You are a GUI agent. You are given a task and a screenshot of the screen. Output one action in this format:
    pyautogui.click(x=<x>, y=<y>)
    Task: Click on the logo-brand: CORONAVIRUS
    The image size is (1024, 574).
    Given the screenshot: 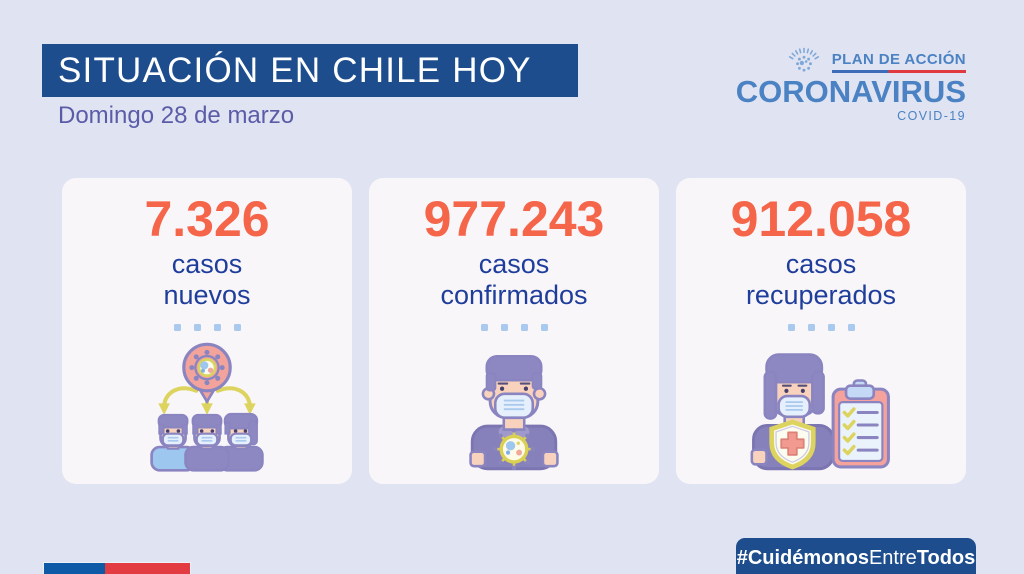 What is the action you would take?
    pyautogui.click(x=850, y=91)
    